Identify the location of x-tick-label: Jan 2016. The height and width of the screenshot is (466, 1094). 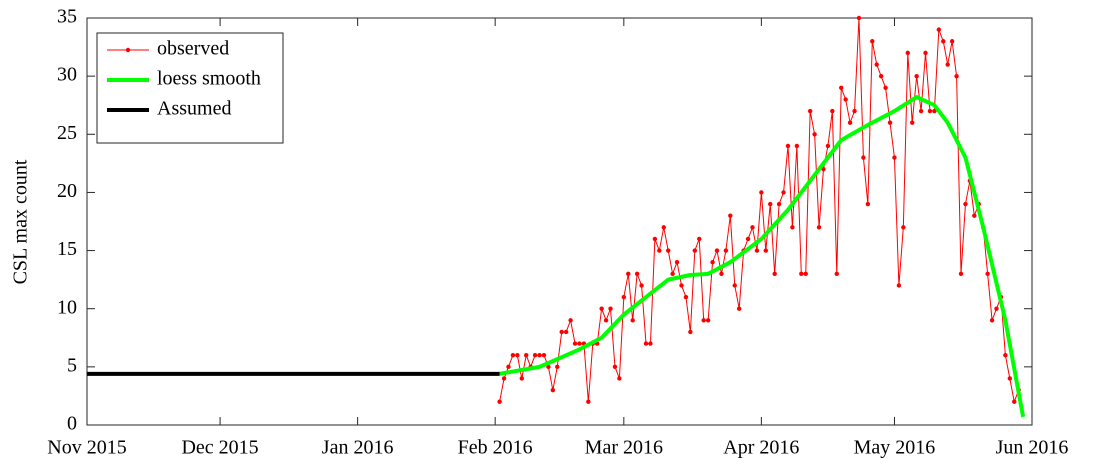
(358, 448).